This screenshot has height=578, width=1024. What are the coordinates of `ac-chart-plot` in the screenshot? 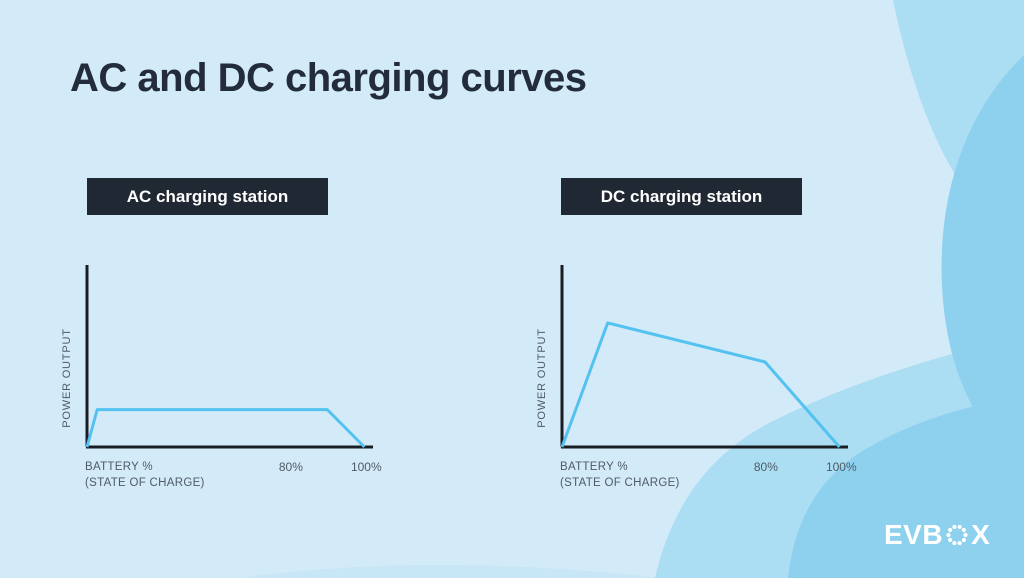 It's located at (229, 357).